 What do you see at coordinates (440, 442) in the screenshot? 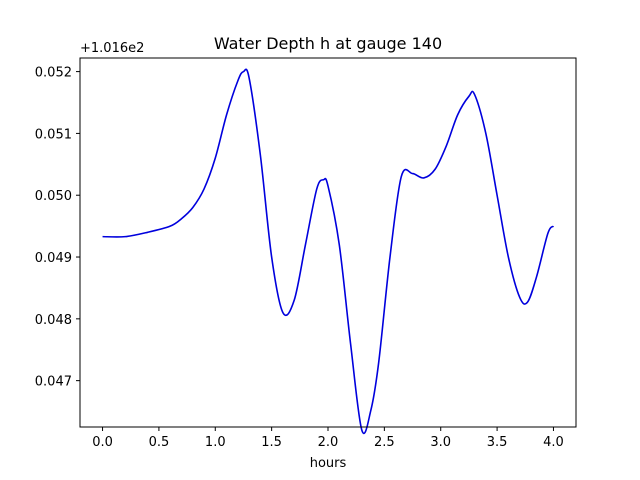
I see `x-tick-label: 3.0` at bounding box center [440, 442].